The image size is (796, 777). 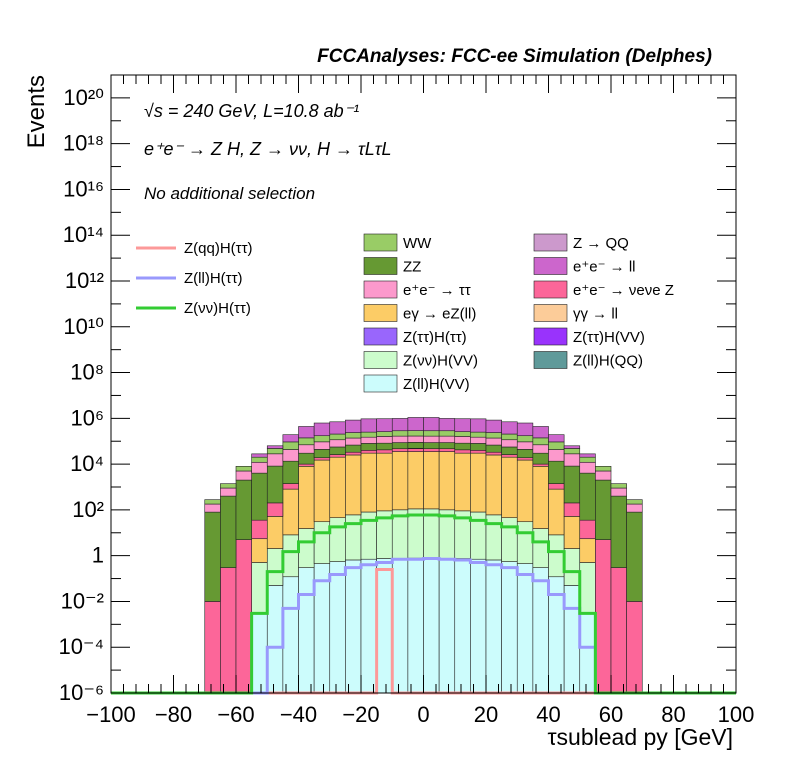 I want to click on x-tick-label: −80, so click(x=173, y=714).